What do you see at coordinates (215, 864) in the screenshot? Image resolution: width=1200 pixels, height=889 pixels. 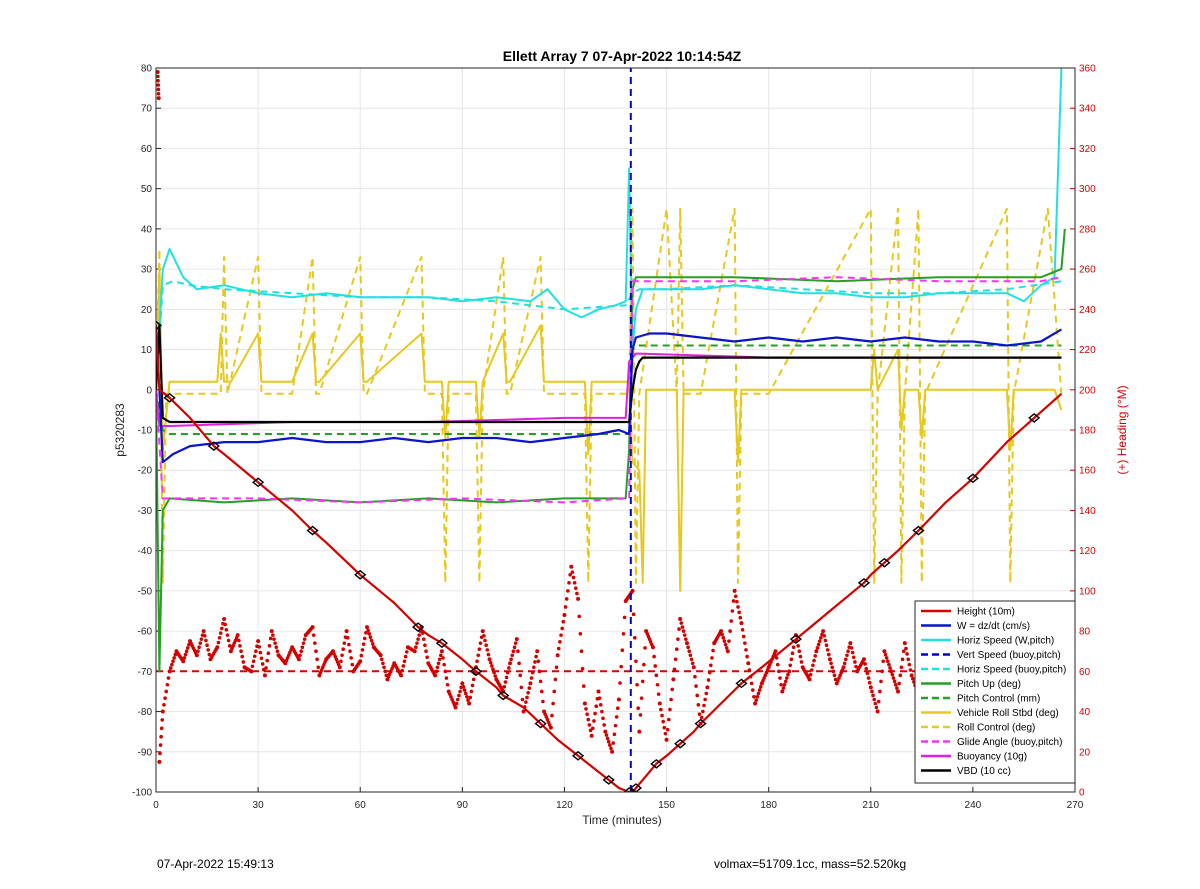 I see `footer-timestamp: 07-Apr-2022 15:49:13` at bounding box center [215, 864].